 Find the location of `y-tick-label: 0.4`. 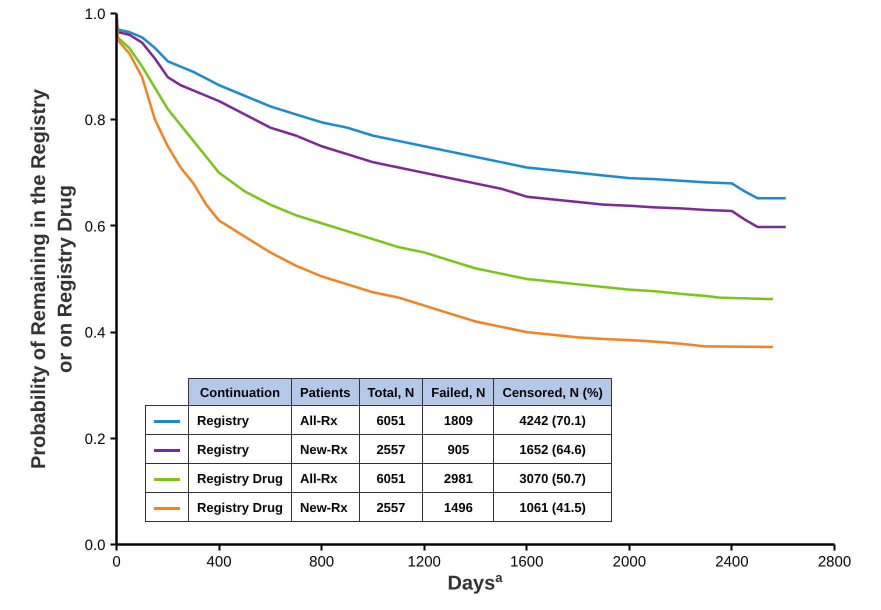

y-tick-label: 0.4 is located at coordinates (95, 333).